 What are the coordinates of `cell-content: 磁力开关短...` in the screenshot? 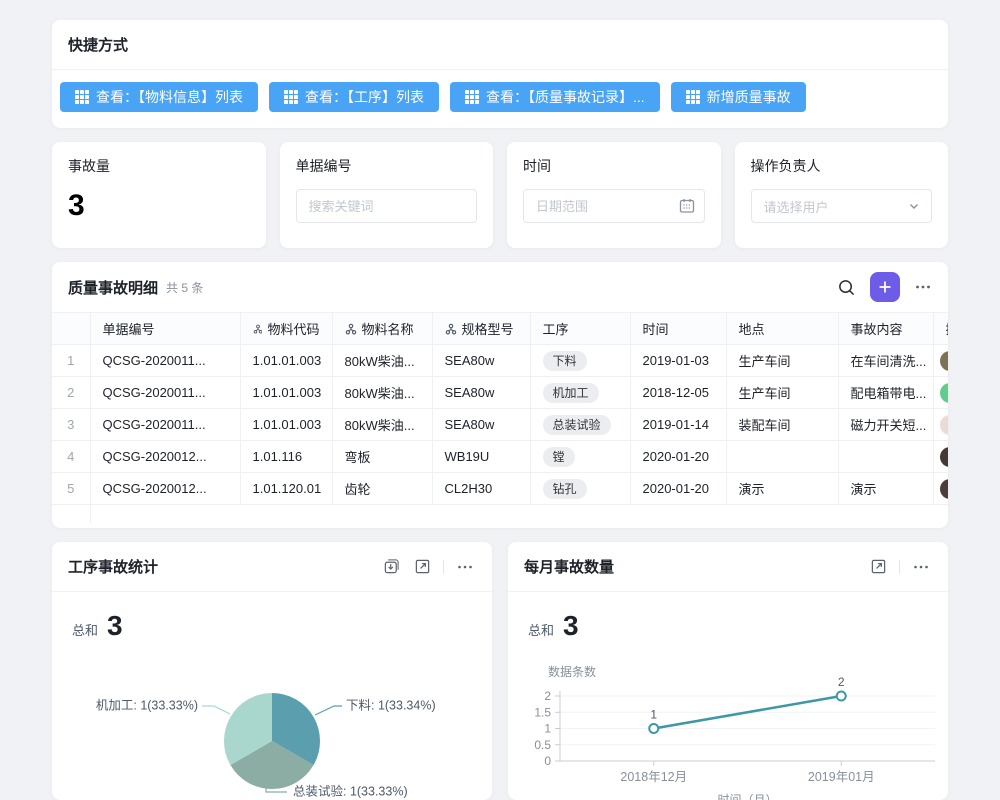 It's located at (886, 424).